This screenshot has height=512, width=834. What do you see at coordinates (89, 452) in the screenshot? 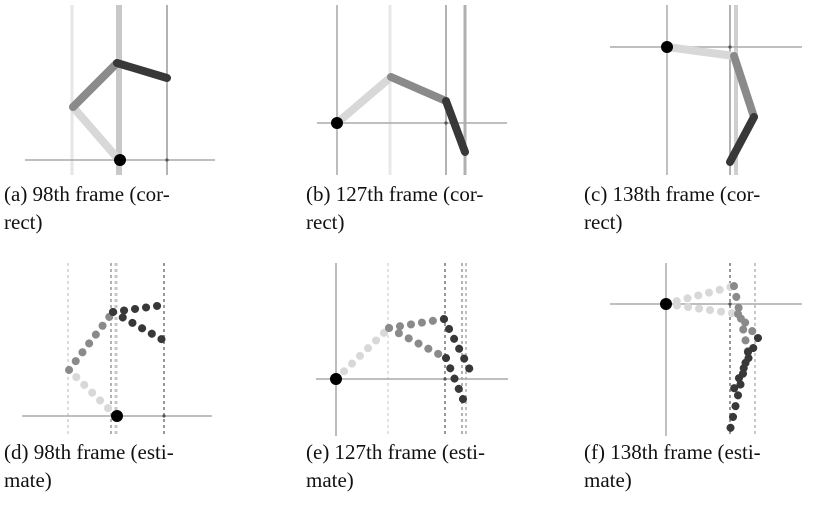
I see `caption-line: (d) 98th frame (esti-` at bounding box center [89, 452].